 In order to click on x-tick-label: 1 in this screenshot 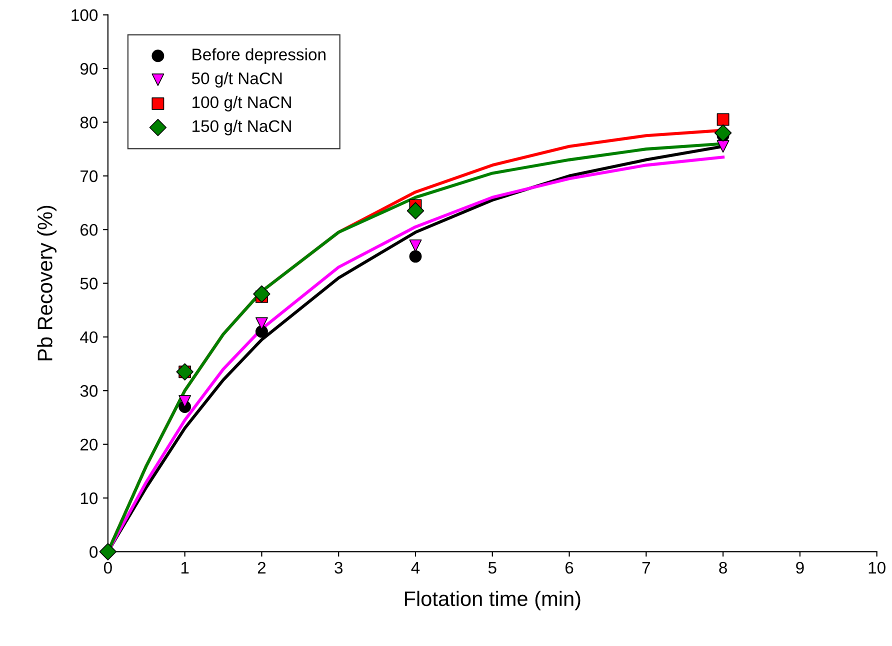, I will do `click(185, 568)`.